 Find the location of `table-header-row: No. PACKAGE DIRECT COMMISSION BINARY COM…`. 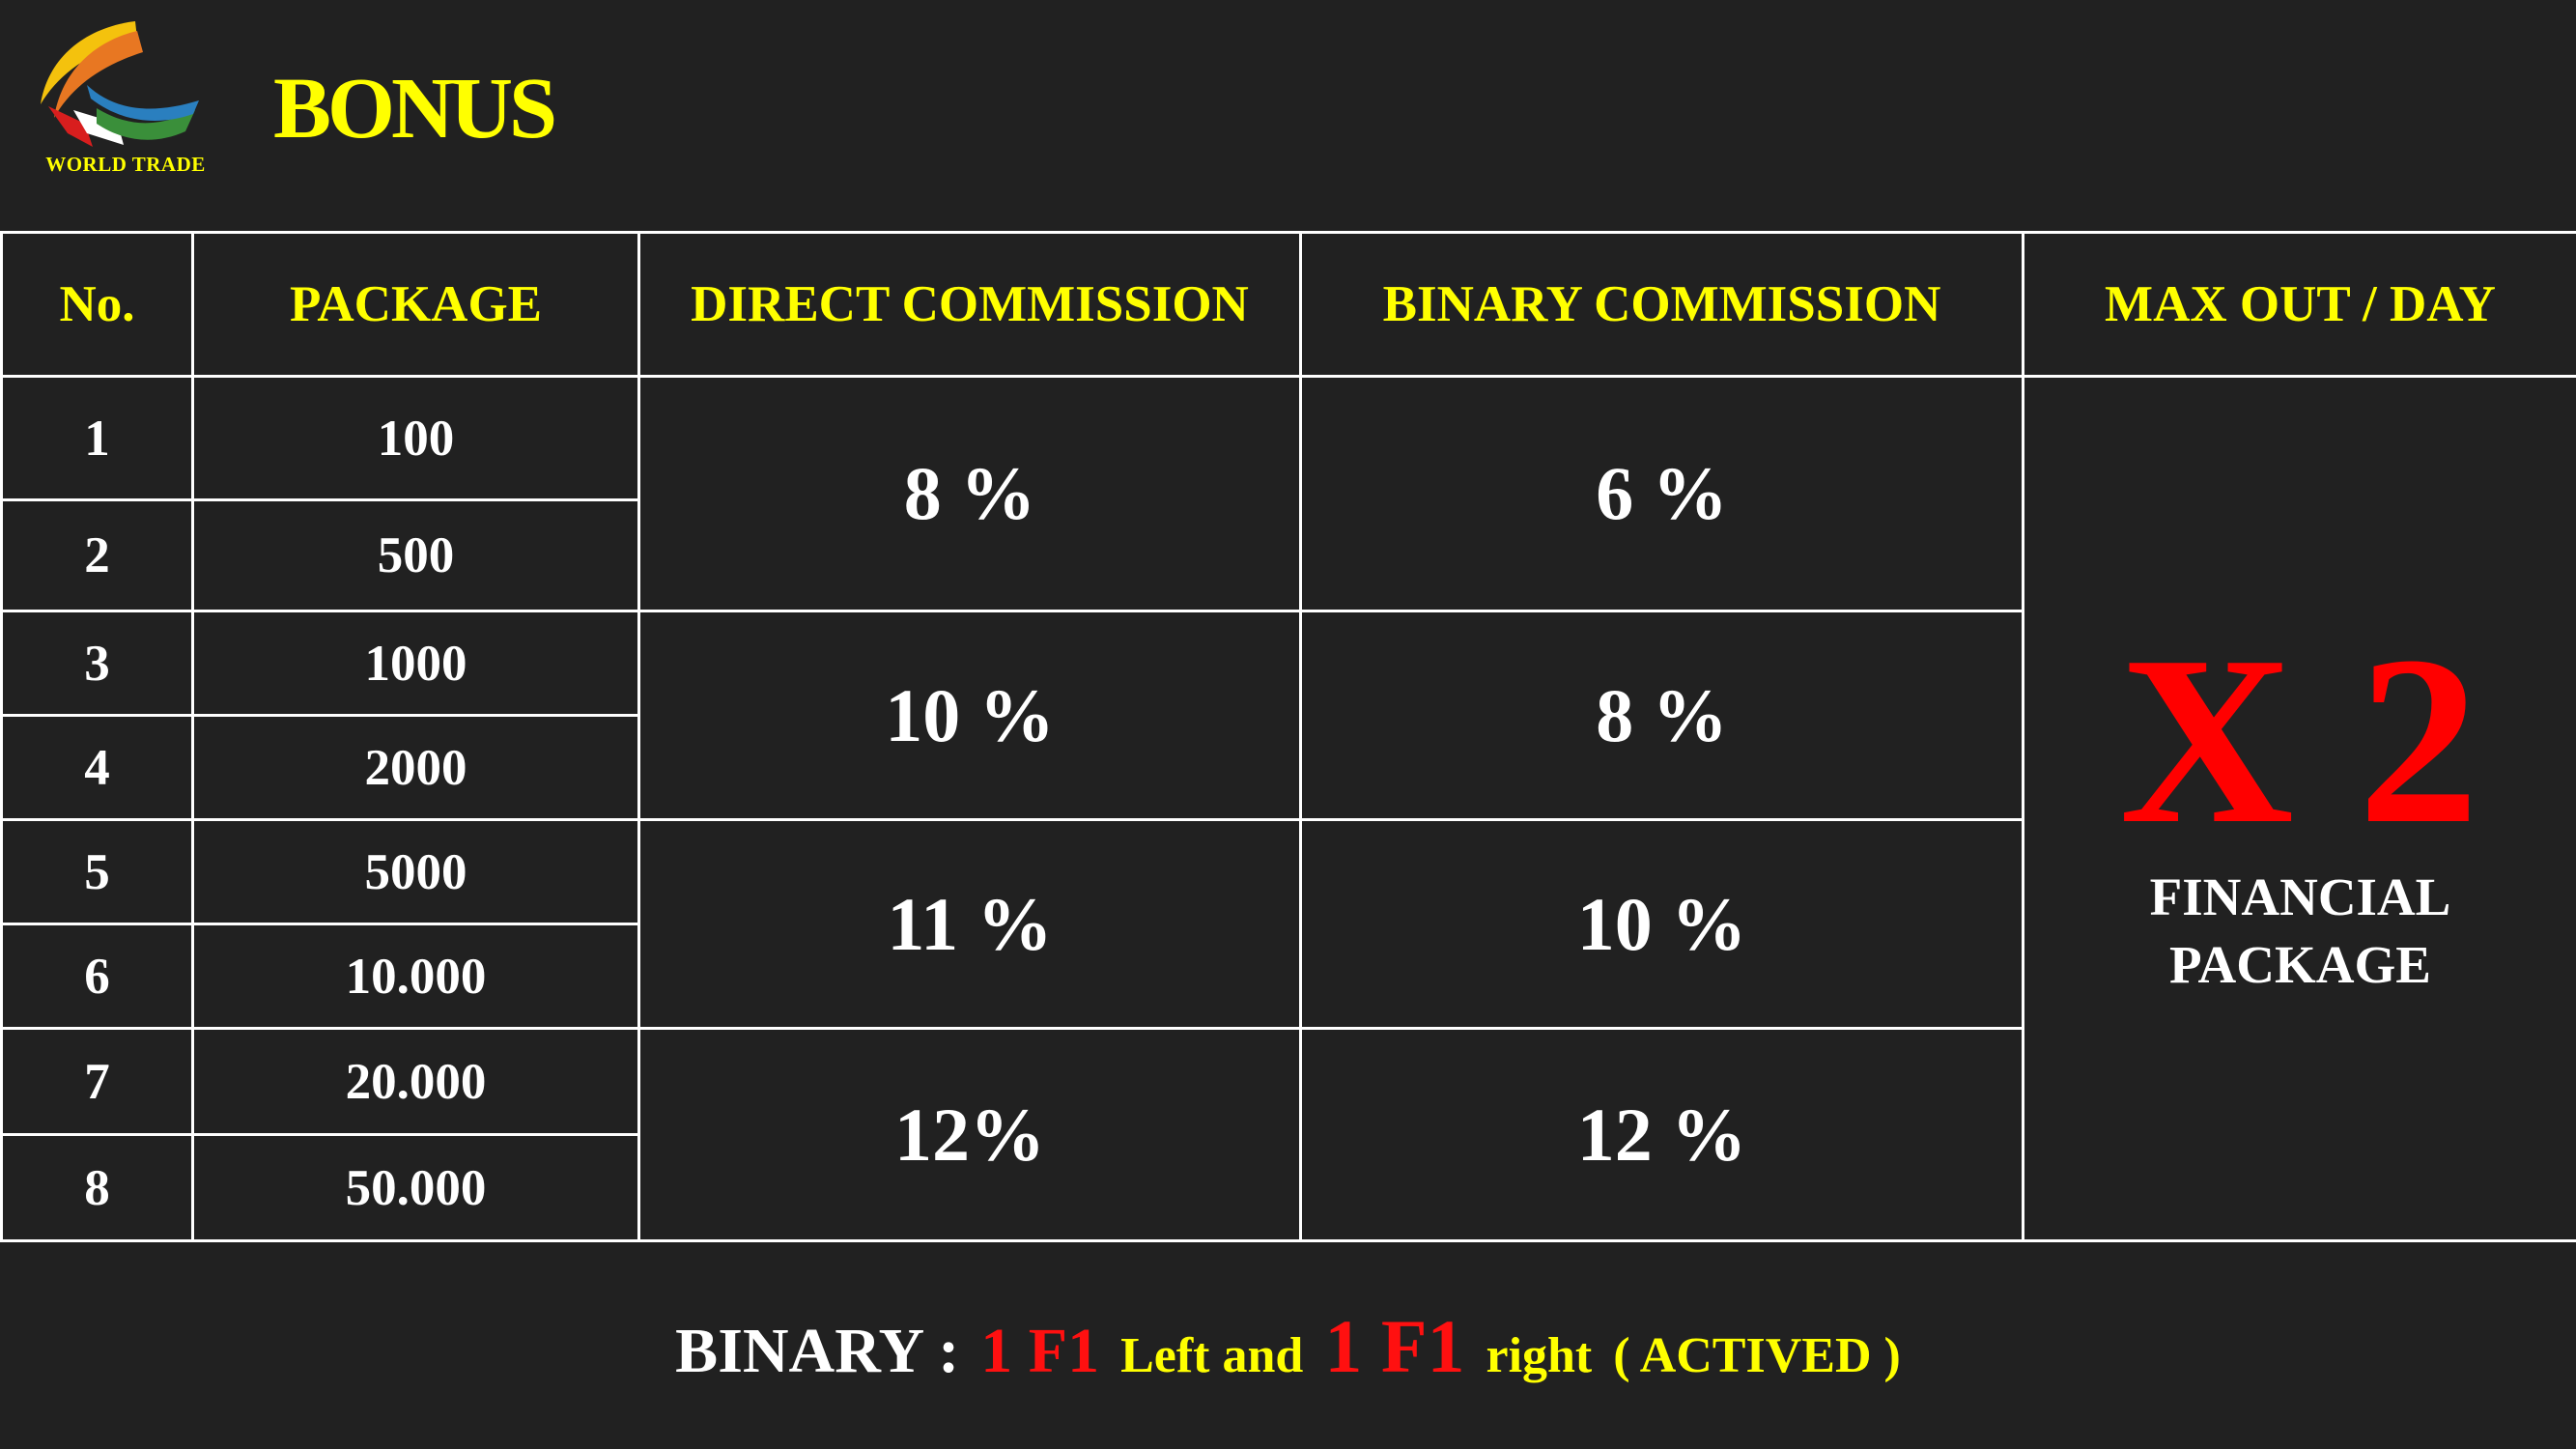

table-header-row: No. PACKAGE DIRECT COMMISSION BINARY COM… is located at coordinates (1288, 304).